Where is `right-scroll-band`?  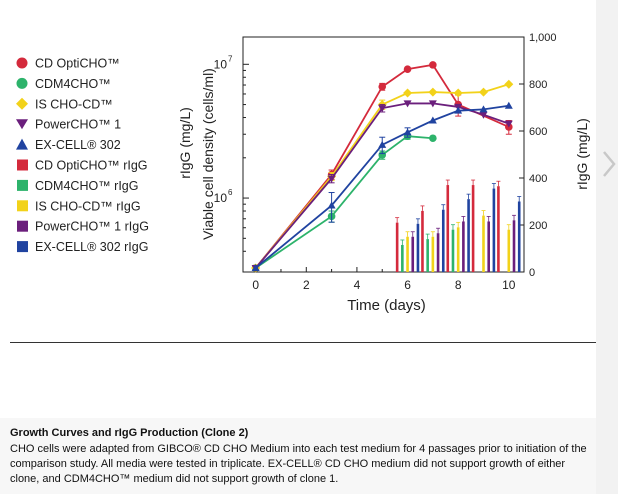
right-scroll-band is located at coordinates (607, 247).